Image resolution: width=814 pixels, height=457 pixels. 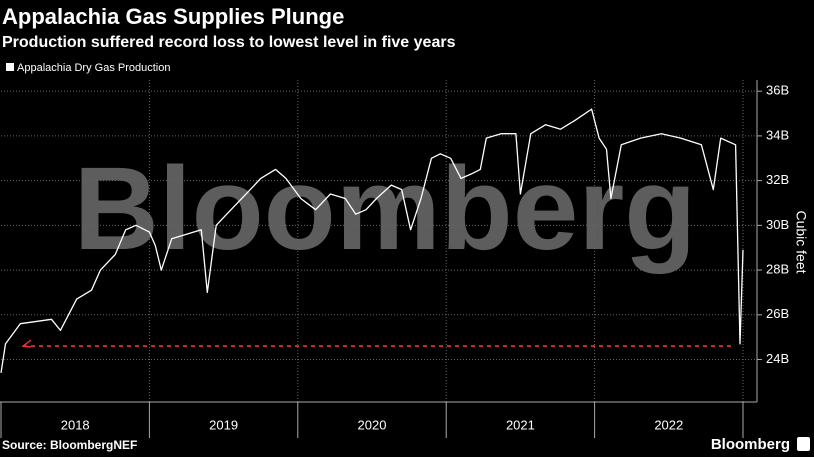 I want to click on x-tick-label: 2021, so click(x=520, y=424).